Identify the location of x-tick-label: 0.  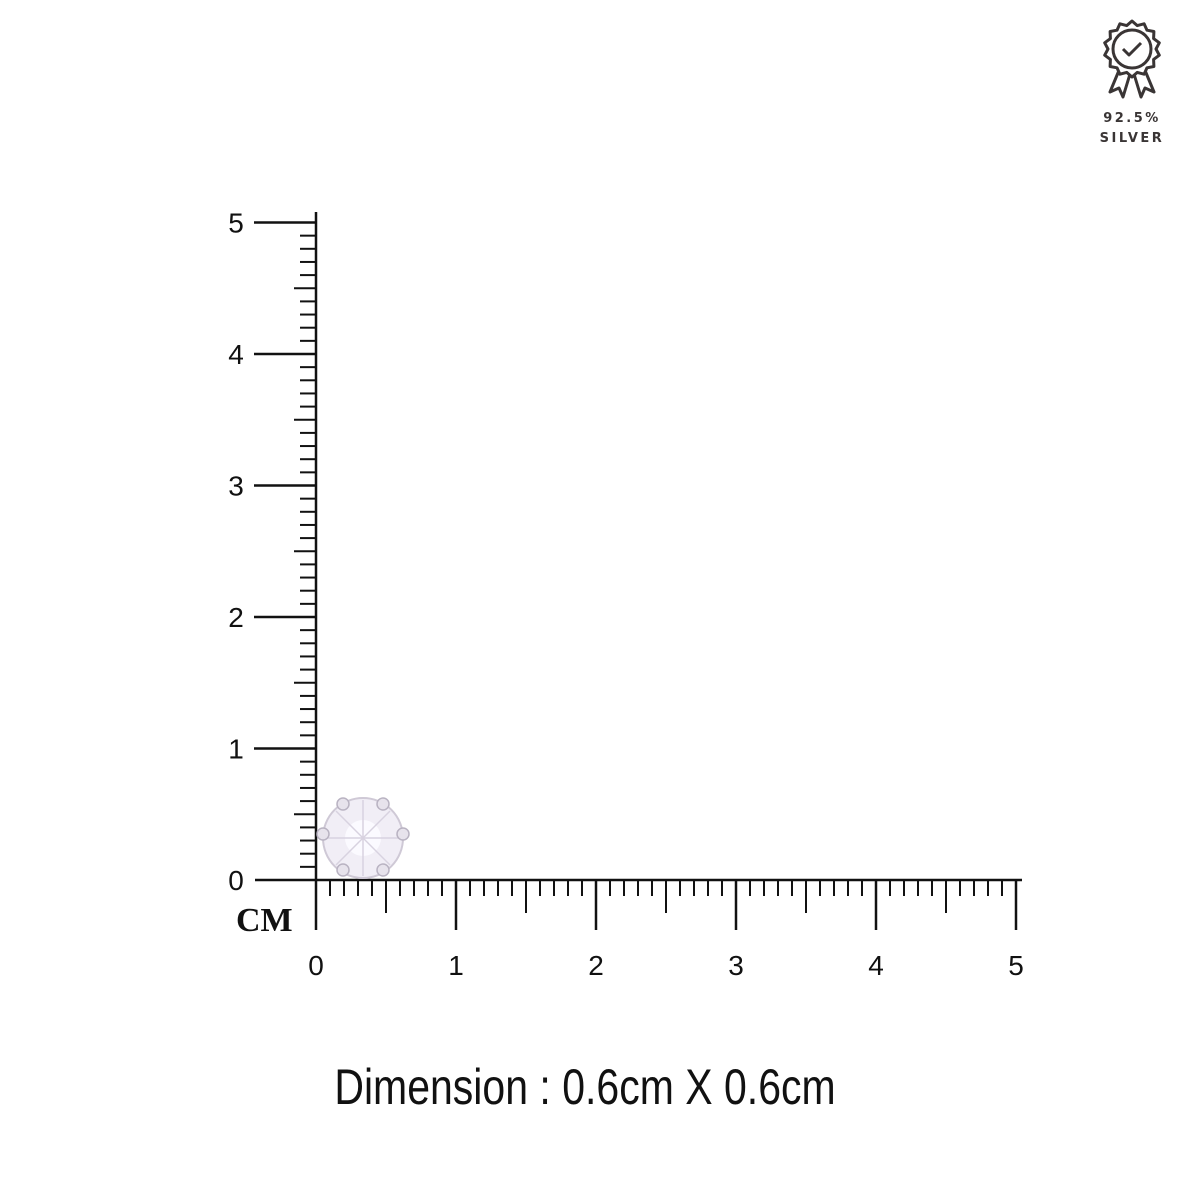
(316, 965).